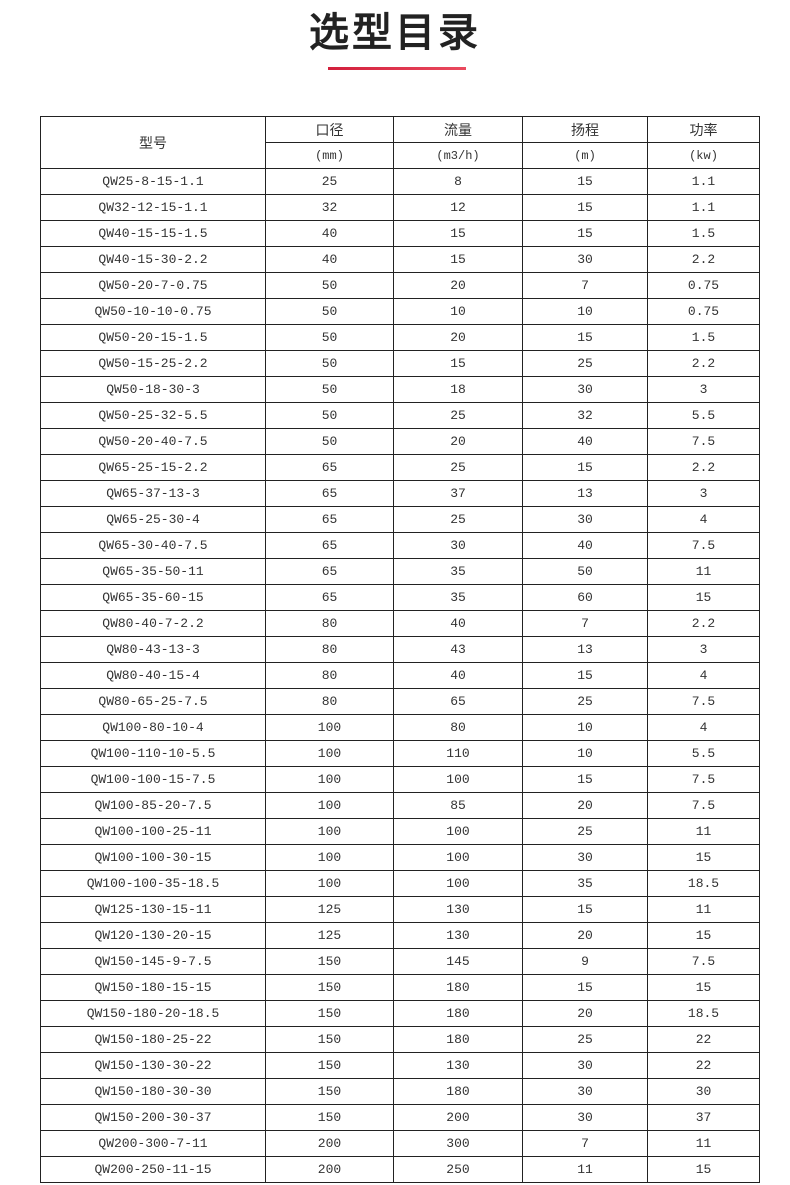  I want to click on cell-model: QW150-180-15-15, so click(153, 987).